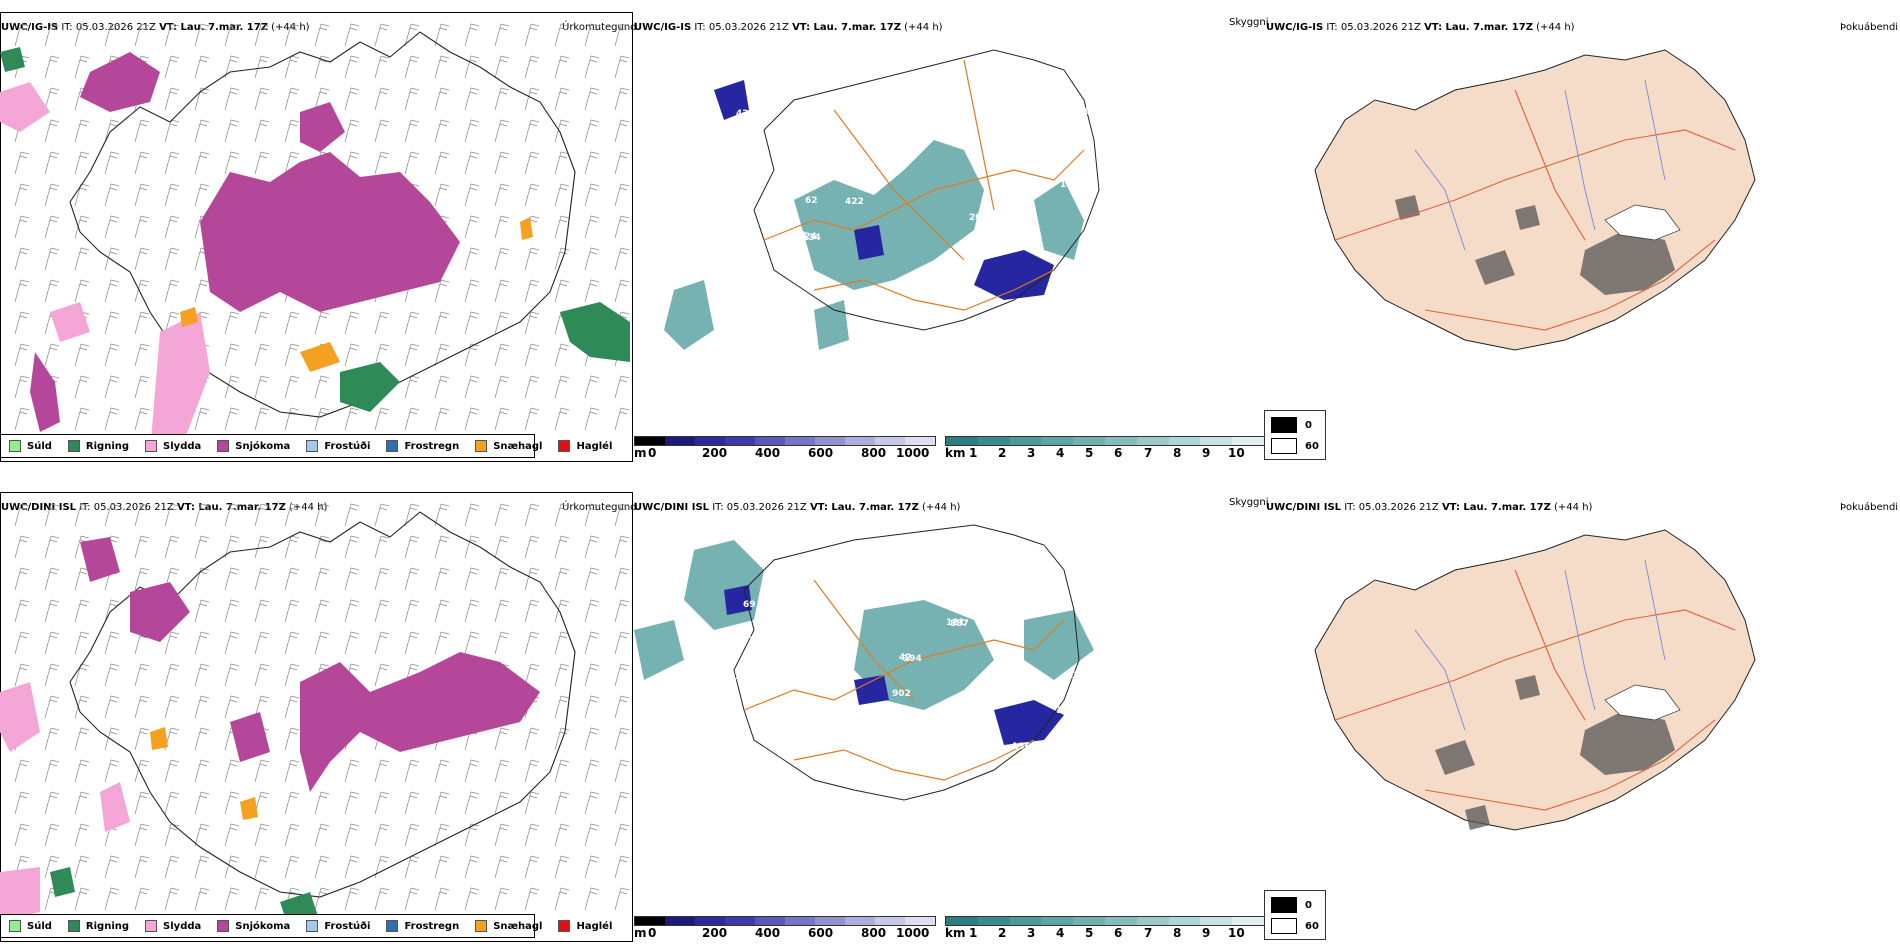 Image resolution: width=1900 pixels, height=950 pixels. I want to click on visibility-label: 162, so click(752, 78).